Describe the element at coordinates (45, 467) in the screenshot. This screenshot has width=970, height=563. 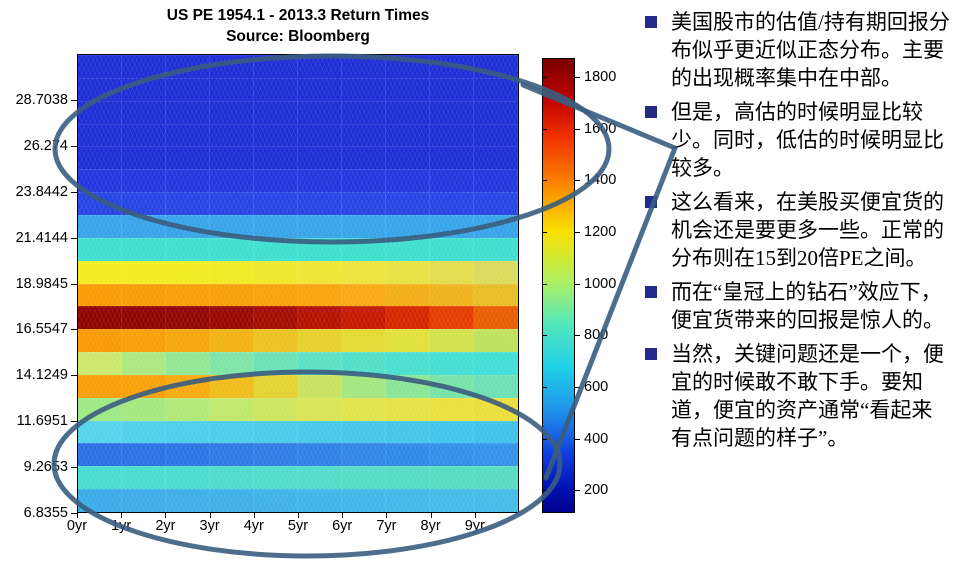
I see `y-axis-label: 9.2653` at that location.